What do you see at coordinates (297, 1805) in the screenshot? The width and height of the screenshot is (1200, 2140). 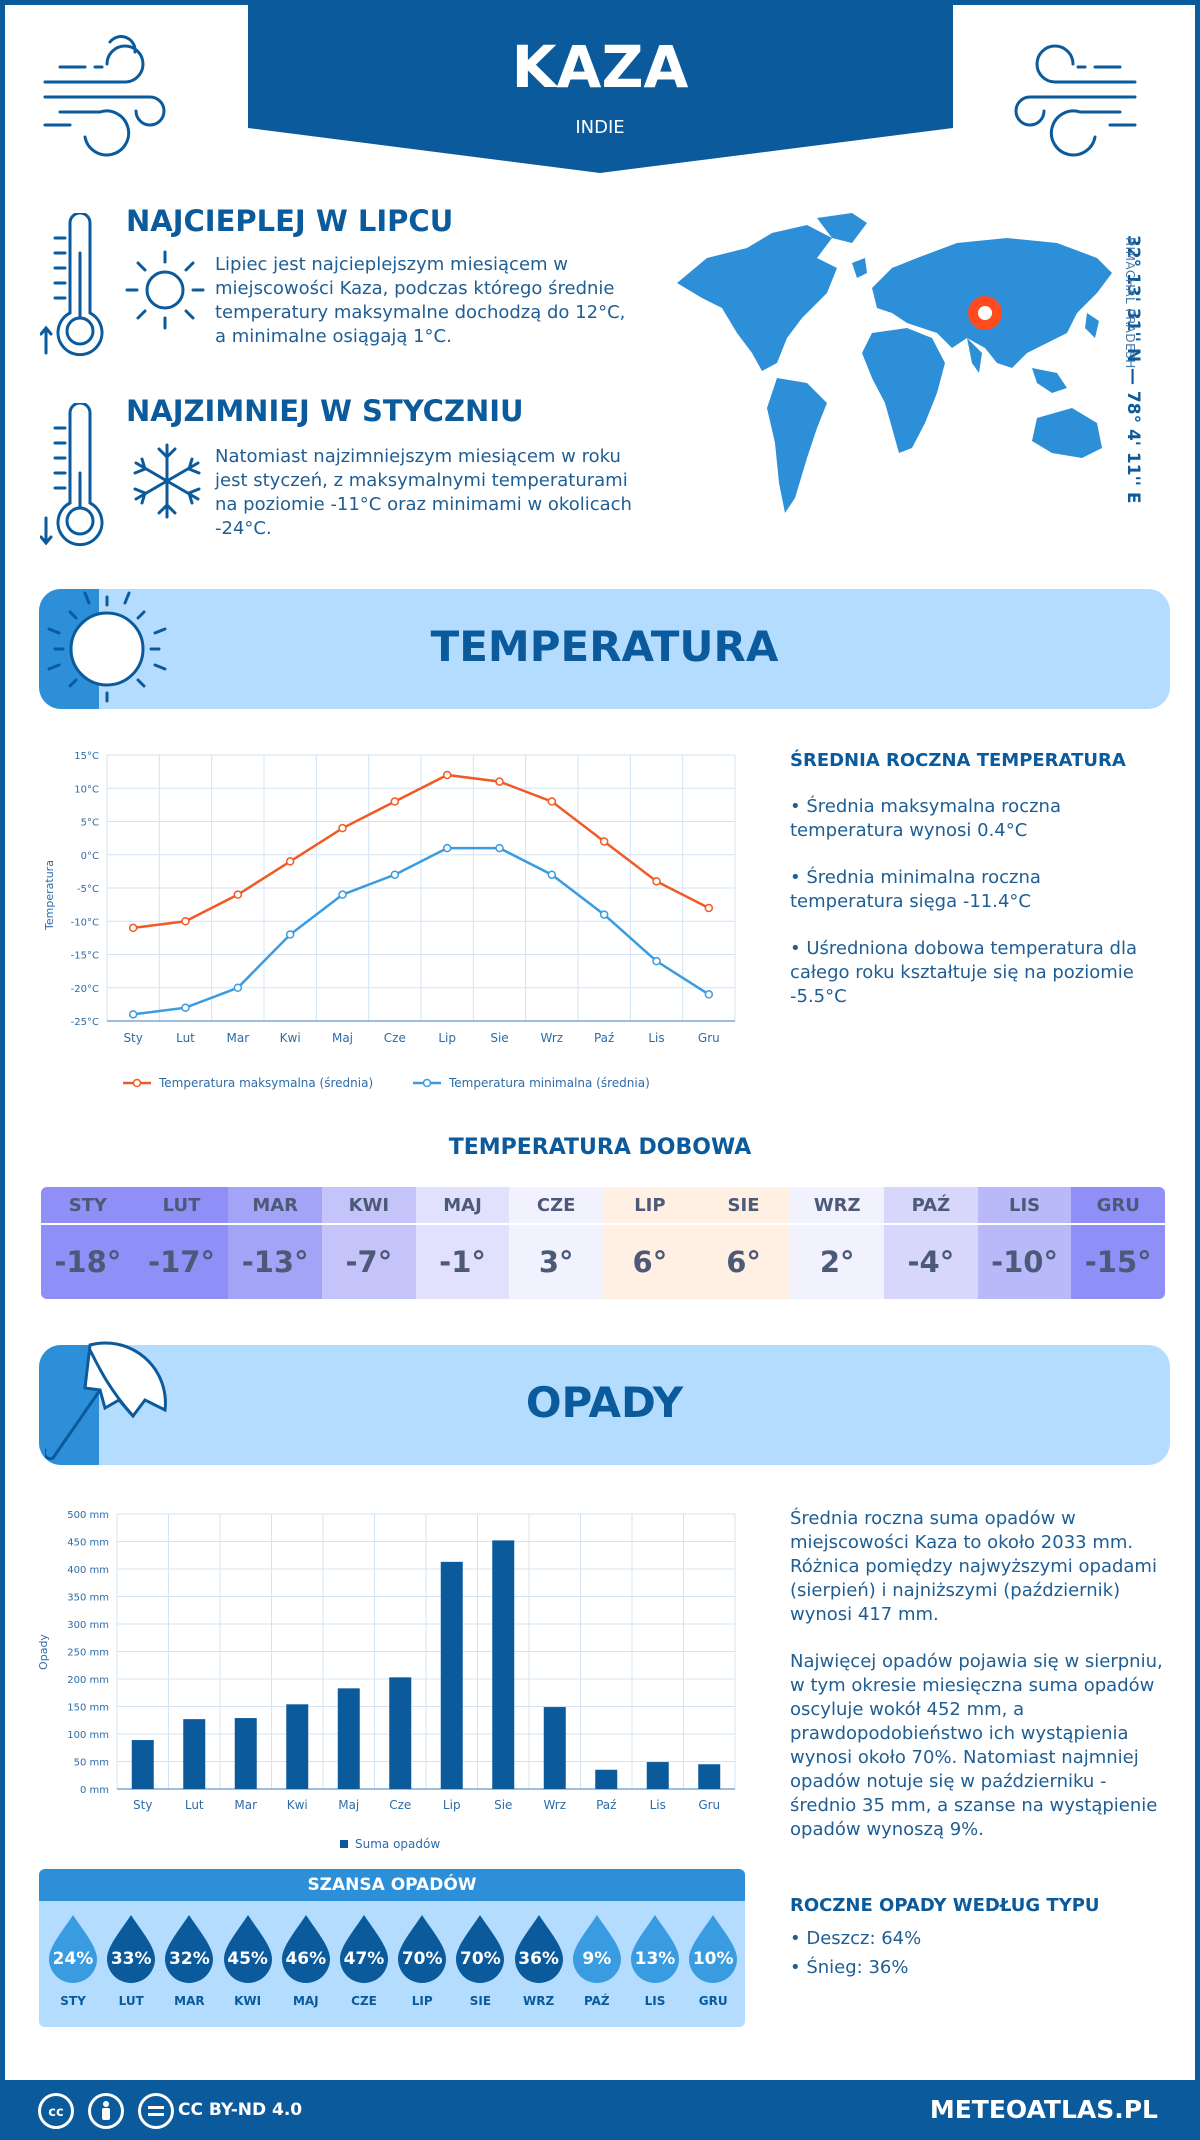 I see `x-tick-label: Kwi` at bounding box center [297, 1805].